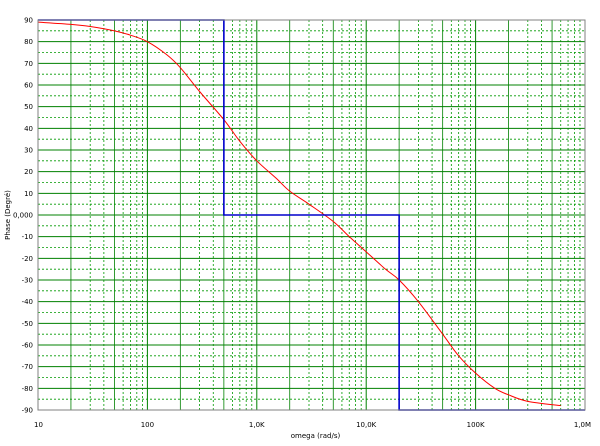  Describe the element at coordinates (27, 346) in the screenshot. I see `y-tick-label: -60` at that location.